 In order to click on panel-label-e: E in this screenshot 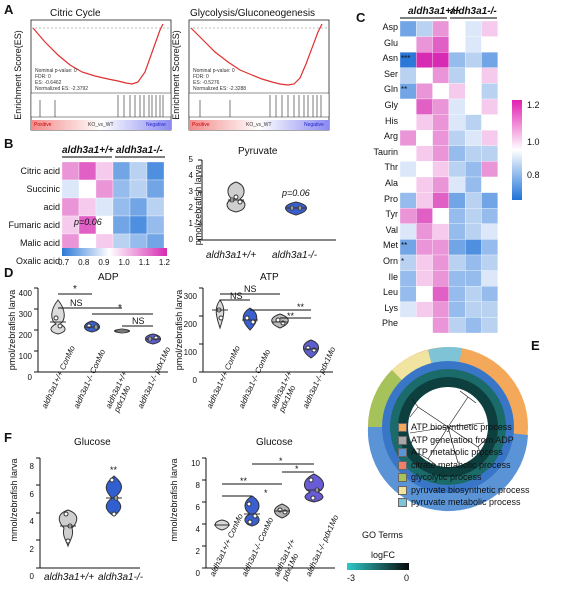, I will do `click(535, 345)`.